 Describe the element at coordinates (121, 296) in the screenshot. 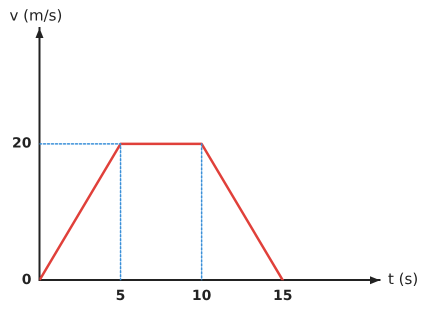

I see `x-tick-label: 5` at that location.